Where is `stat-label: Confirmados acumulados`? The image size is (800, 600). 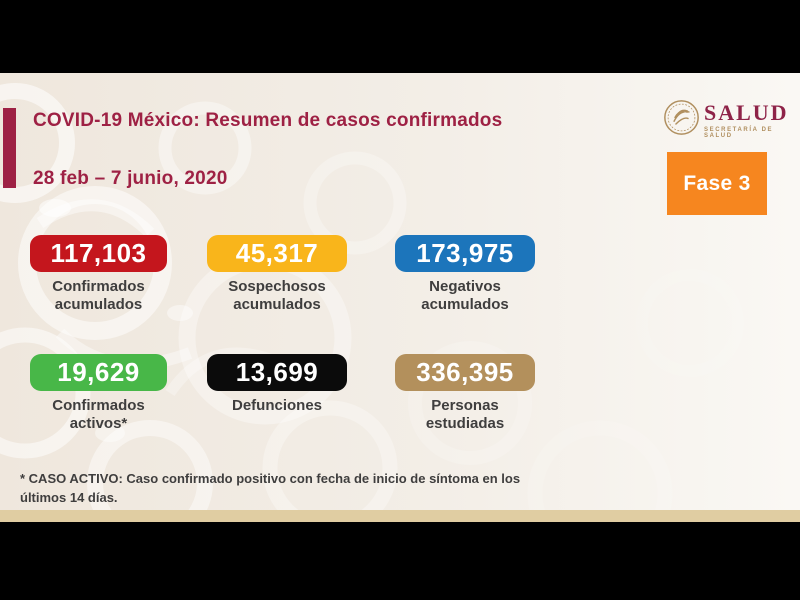
stat-label: Confirmados acumulados is located at coordinates (98, 296).